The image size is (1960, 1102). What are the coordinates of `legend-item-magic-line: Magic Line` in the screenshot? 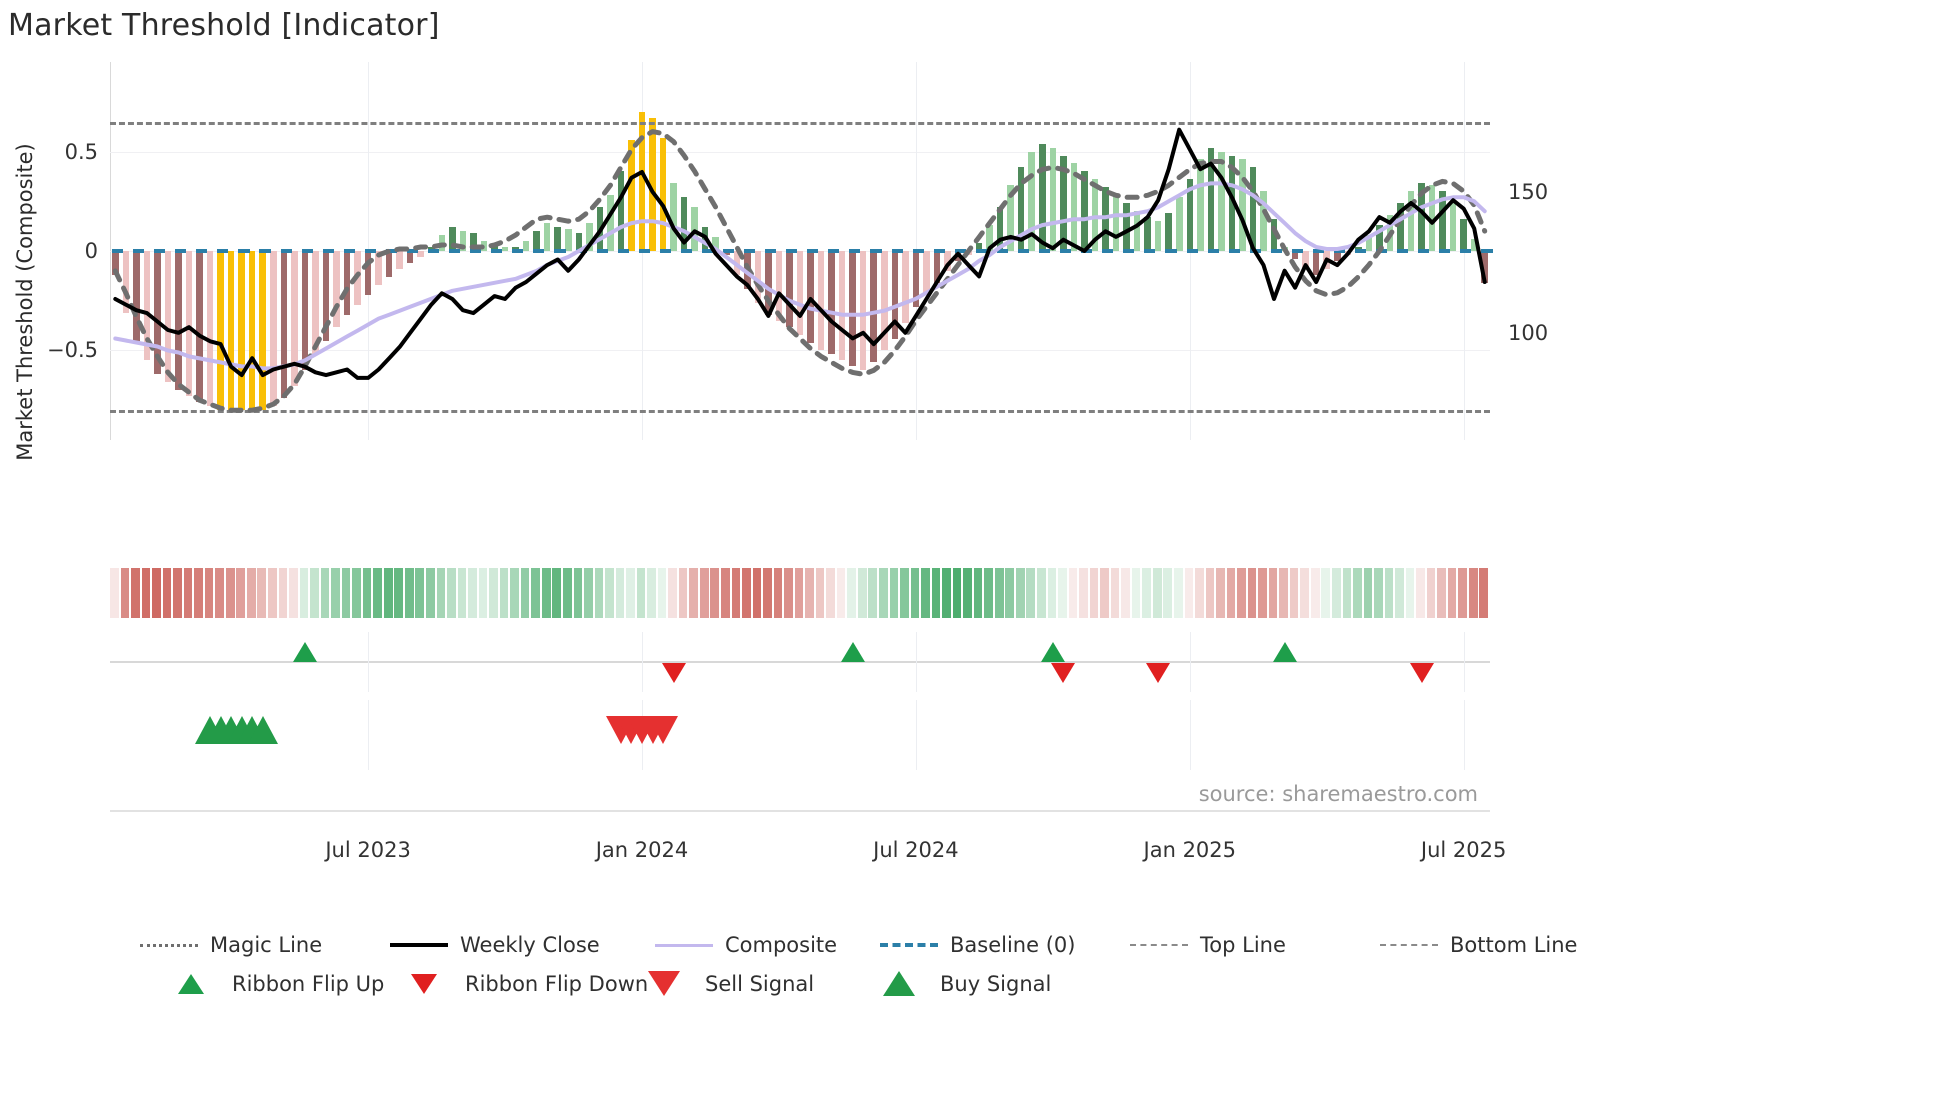 It's located at (231, 944).